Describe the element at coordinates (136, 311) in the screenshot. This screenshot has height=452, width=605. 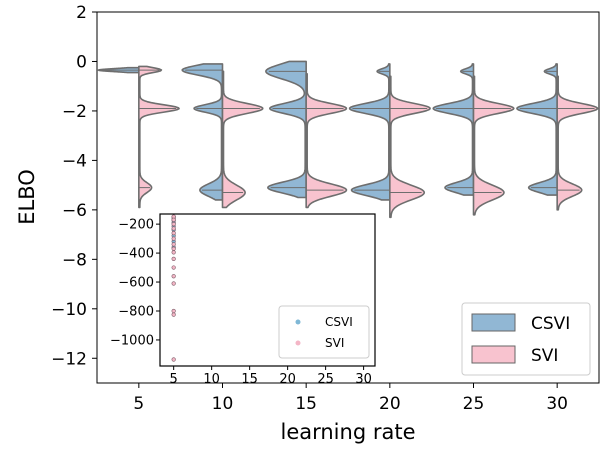
I see `inset-y-tick-label: −800` at that location.